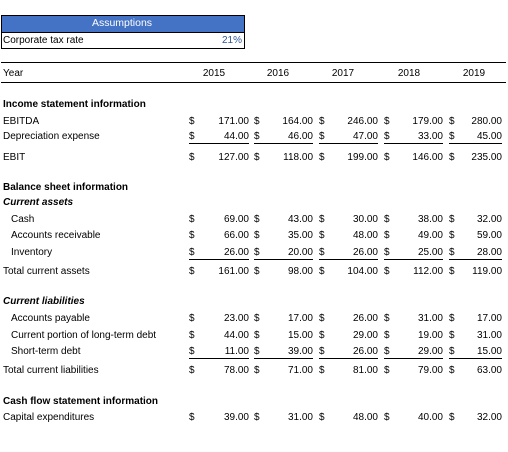 The height and width of the screenshot is (452, 508). What do you see at coordinates (452, 252) in the screenshot?
I see `asset-row-2-currency-4: $` at bounding box center [452, 252].